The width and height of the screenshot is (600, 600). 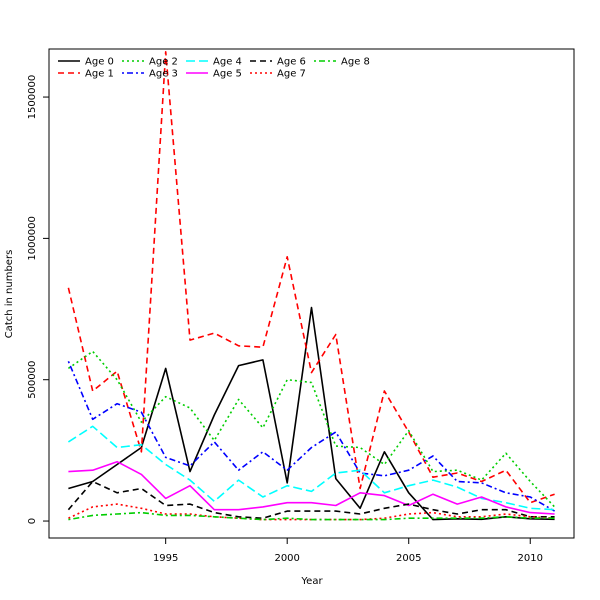 I want to click on y-axis: 0 500000 1000000 1500000, so click(x=38, y=299).